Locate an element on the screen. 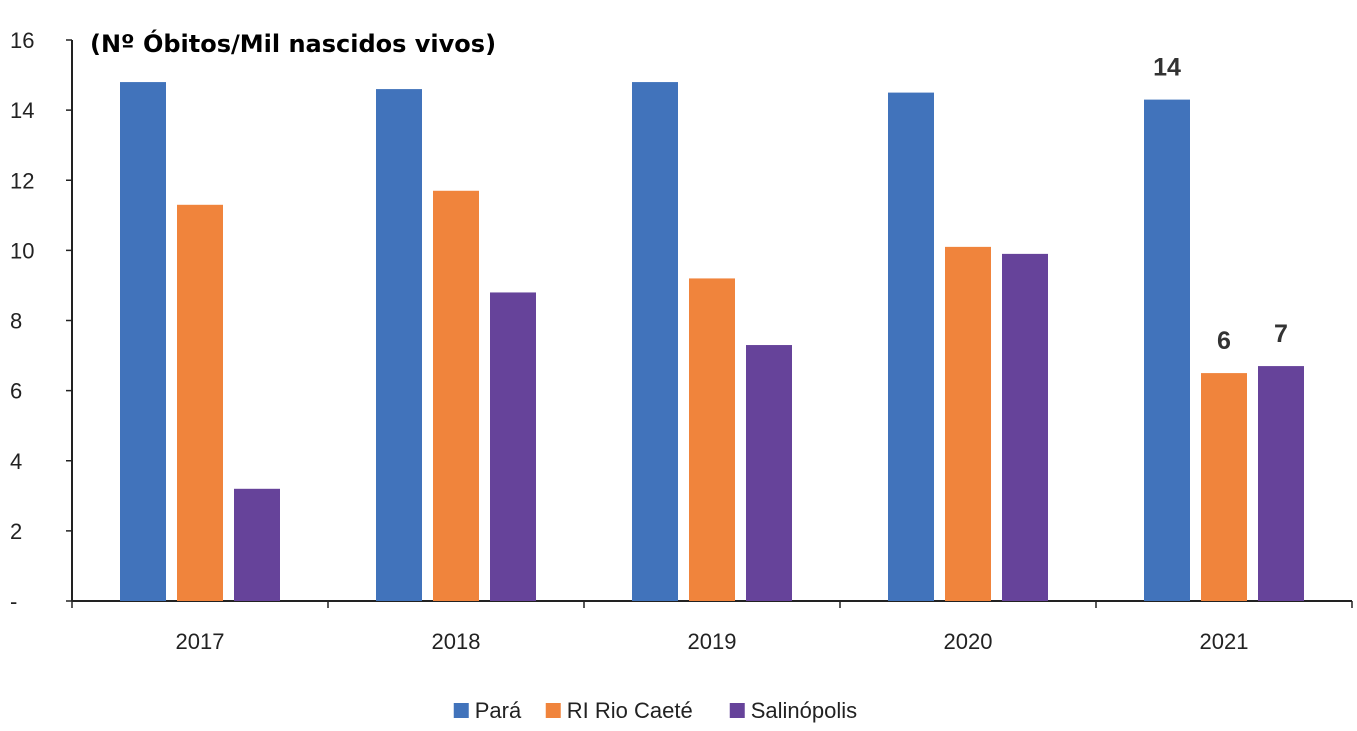 This screenshot has width=1357, height=731. y-tick-label: 6 is located at coordinates (16, 391).